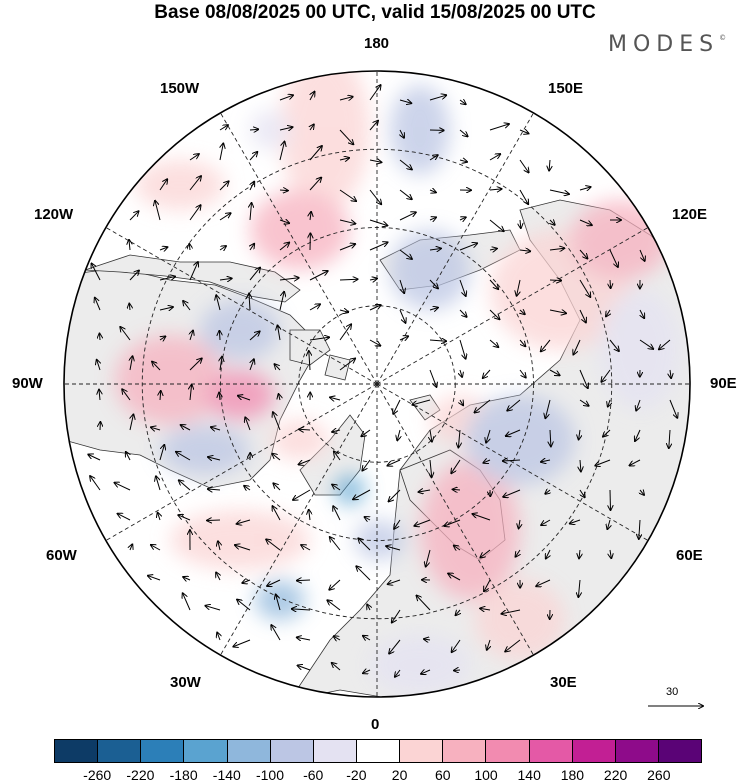 The height and width of the screenshot is (783, 750). What do you see at coordinates (572, 775) in the screenshot?
I see `colorbar-tick-label: 180` at bounding box center [572, 775].